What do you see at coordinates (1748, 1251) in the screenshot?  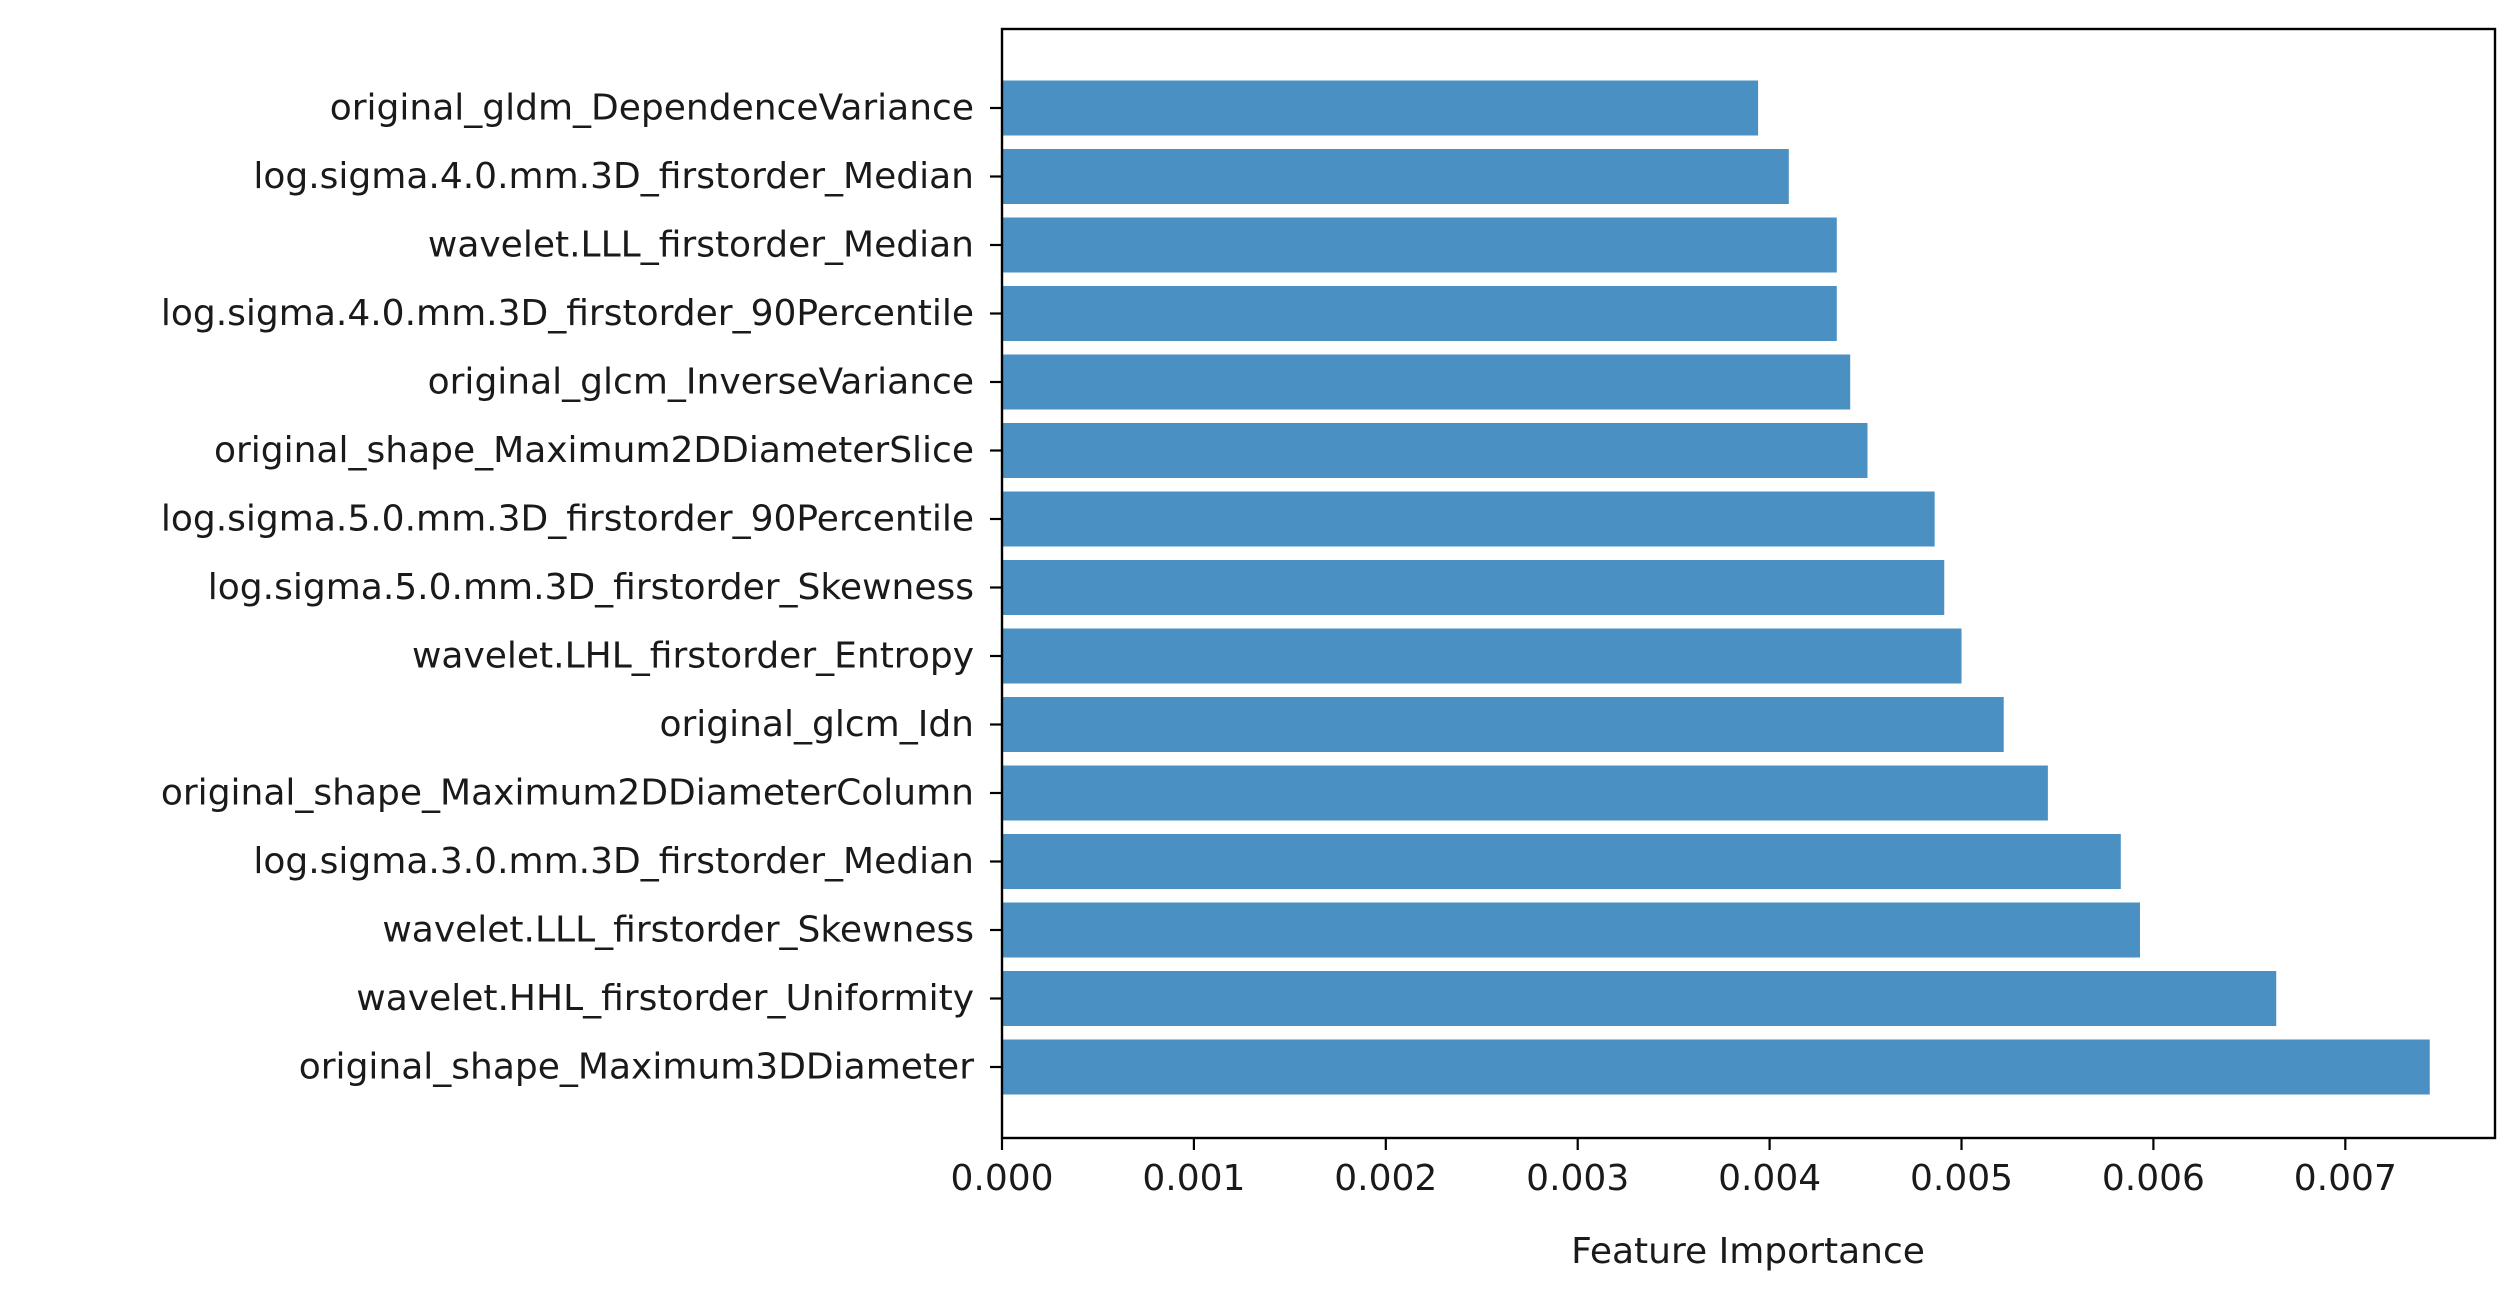 I see `x-axis-title: Feature Importance` at bounding box center [1748, 1251].